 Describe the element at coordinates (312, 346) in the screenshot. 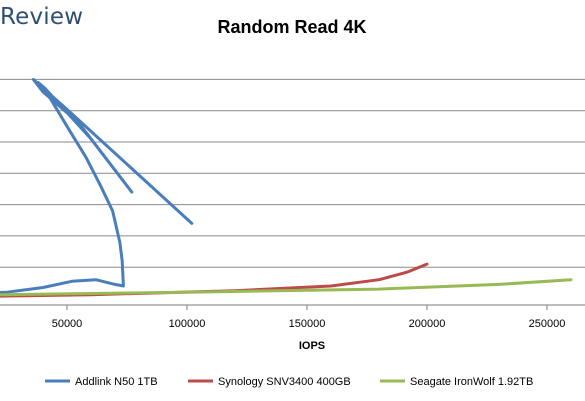

I see `x-axis-label: IOPS` at that location.